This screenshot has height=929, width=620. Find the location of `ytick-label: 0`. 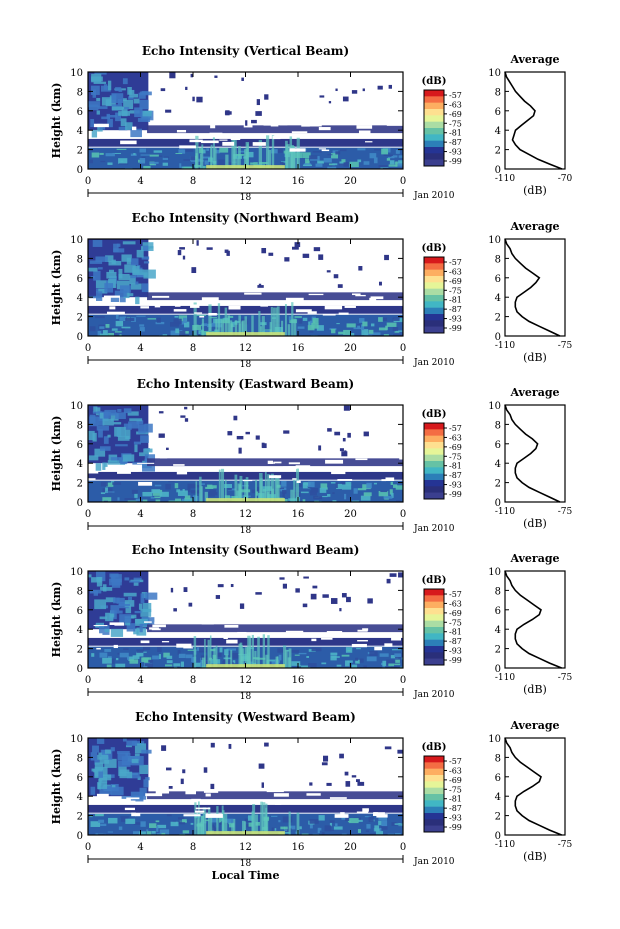

ytick-label: 0 is located at coordinates (80, 669).